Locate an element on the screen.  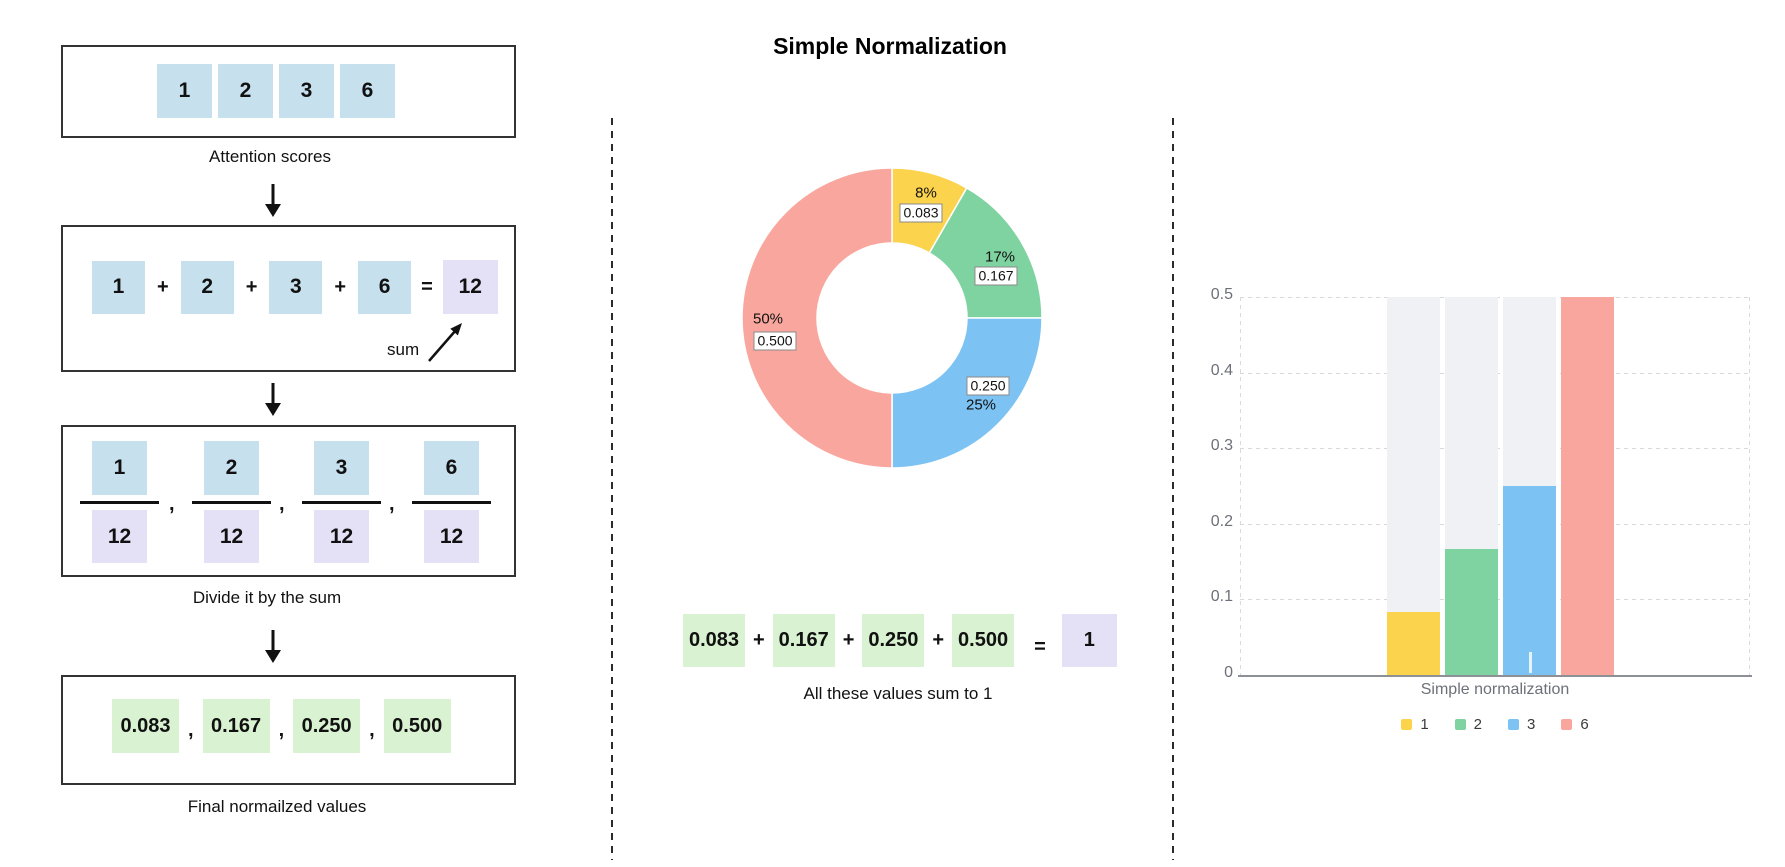
bar-group is located at coordinates (1500, 486).